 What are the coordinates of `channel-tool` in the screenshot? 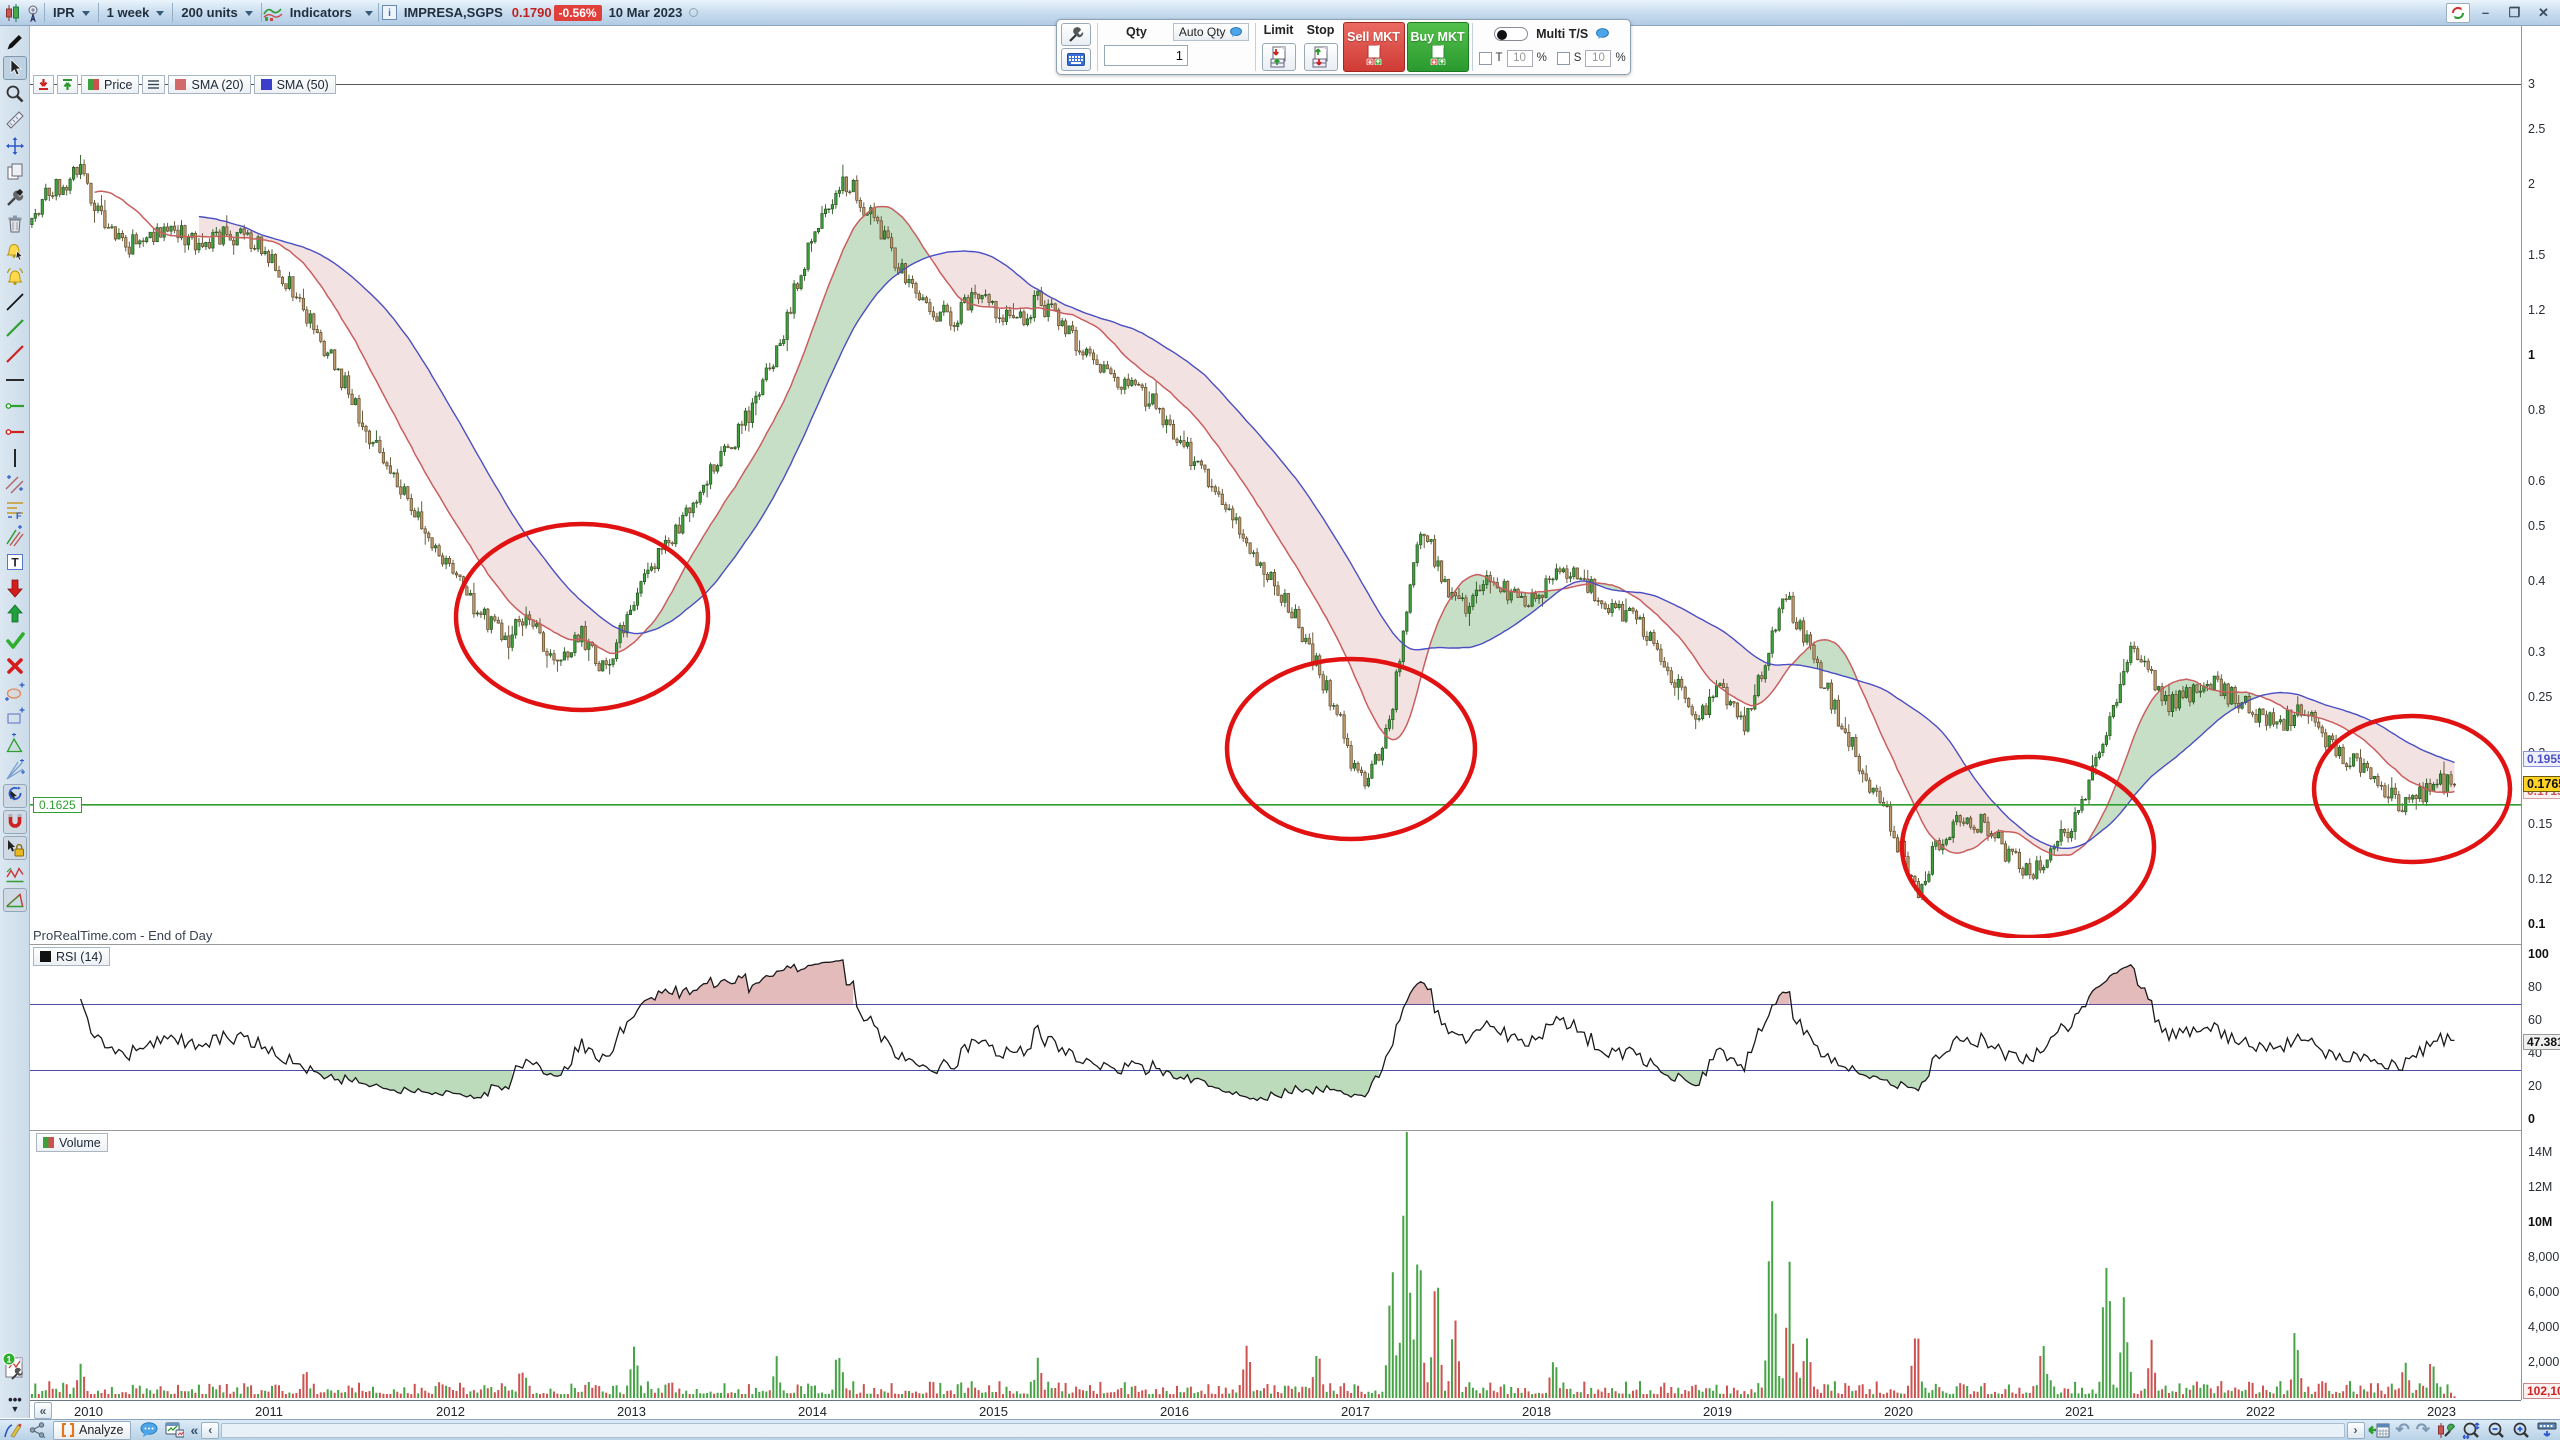 It's located at (15, 484).